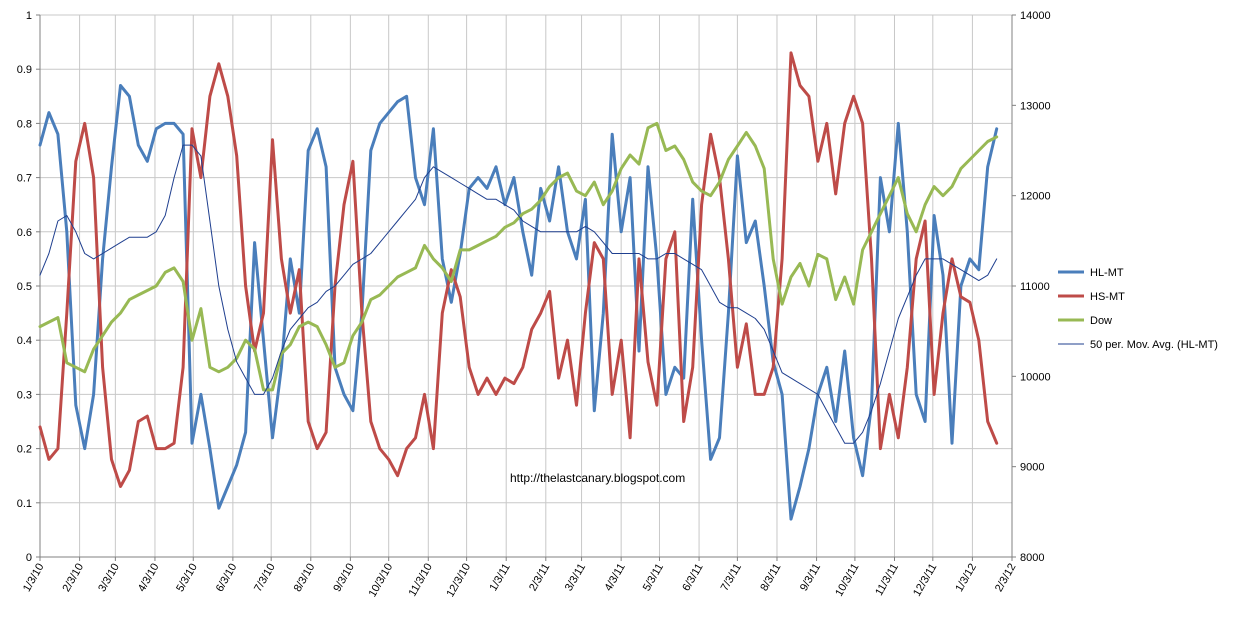 Image resolution: width=1239 pixels, height=618 pixels. Describe the element at coordinates (24, 70) in the screenshot. I see `y-tick-label: 0.9` at that location.